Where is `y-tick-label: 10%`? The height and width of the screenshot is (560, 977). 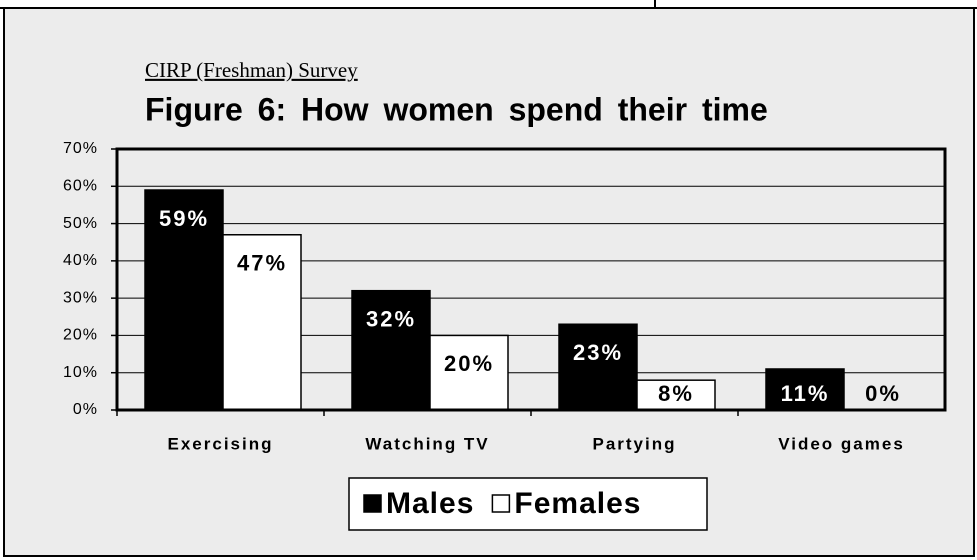
y-tick-label: 10% is located at coordinates (80, 372).